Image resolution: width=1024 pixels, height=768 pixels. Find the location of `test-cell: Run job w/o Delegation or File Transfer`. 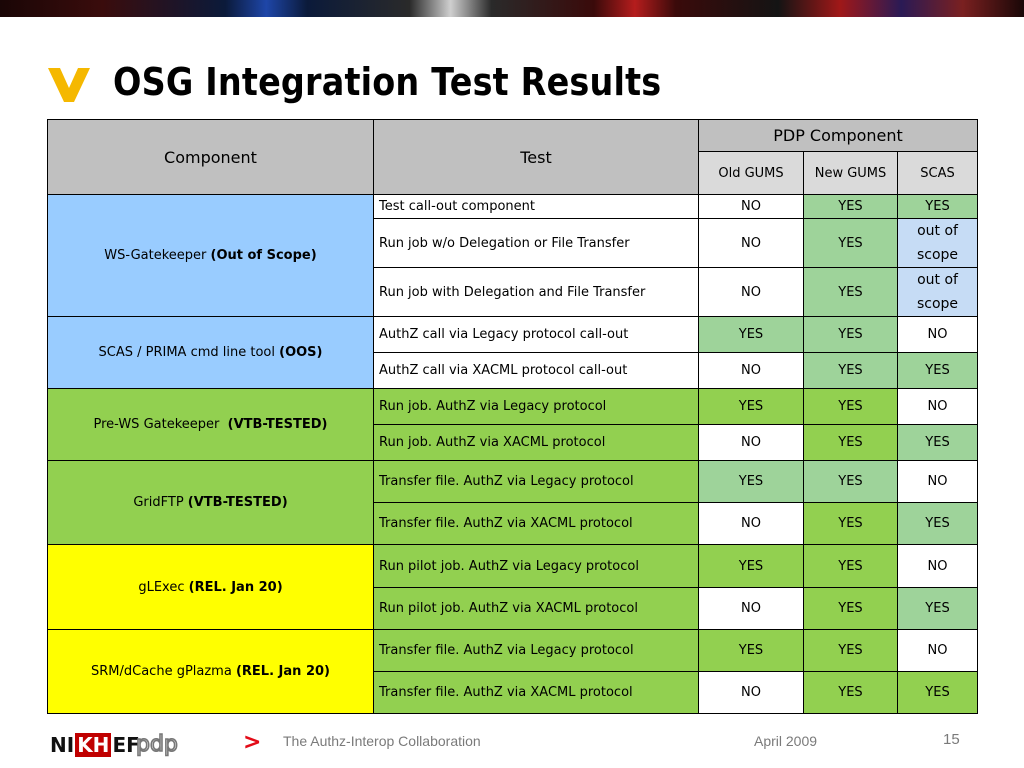

test-cell: Run job w/o Delegation or File Transfer is located at coordinates (536, 243).